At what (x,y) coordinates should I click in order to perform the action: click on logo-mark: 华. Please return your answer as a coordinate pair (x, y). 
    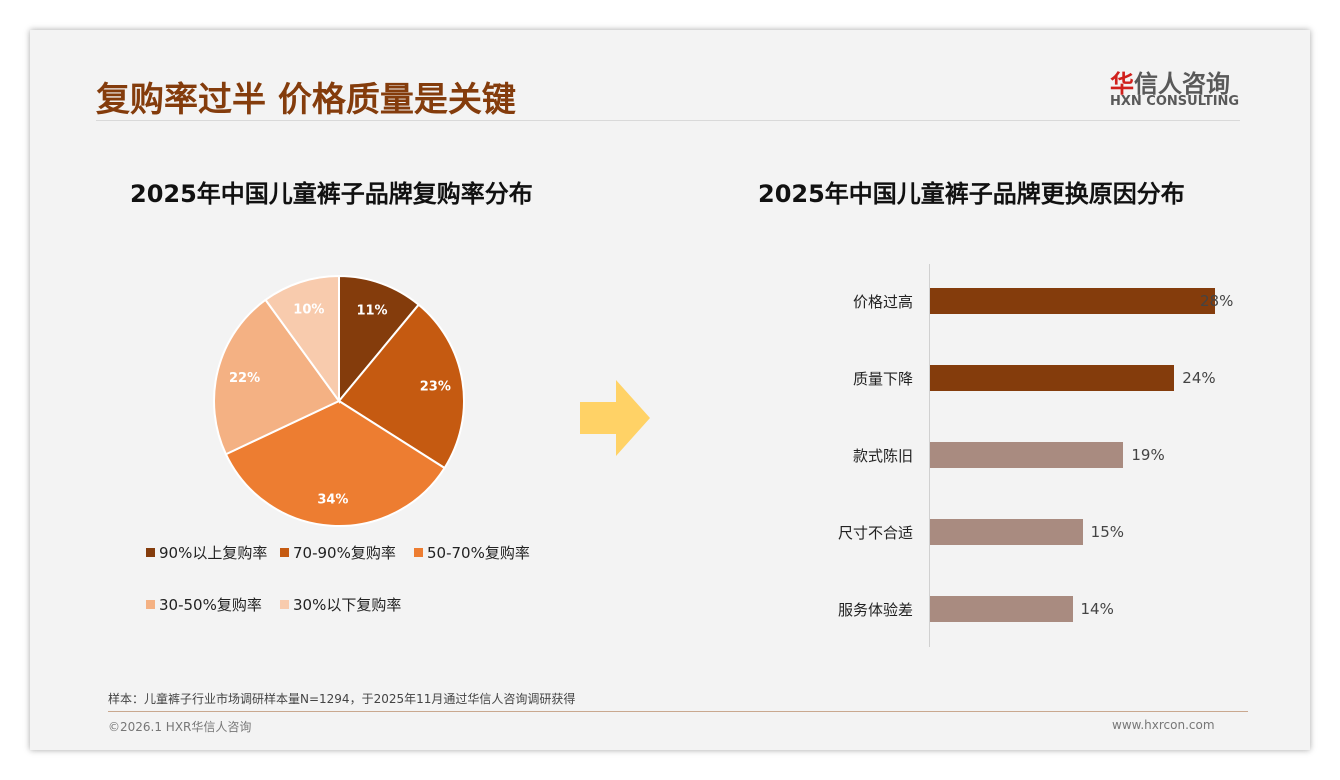
    Looking at the image, I should click on (1122, 84).